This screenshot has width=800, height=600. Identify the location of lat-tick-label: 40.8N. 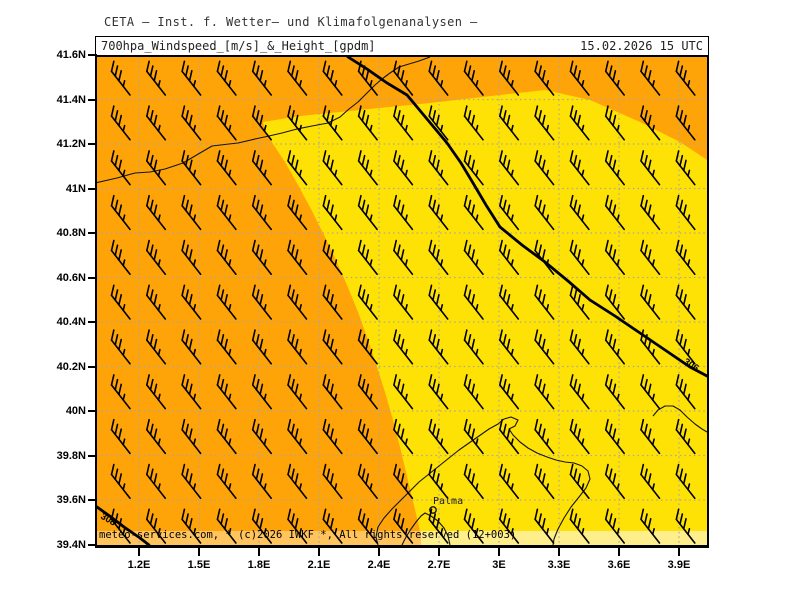
(71, 233).